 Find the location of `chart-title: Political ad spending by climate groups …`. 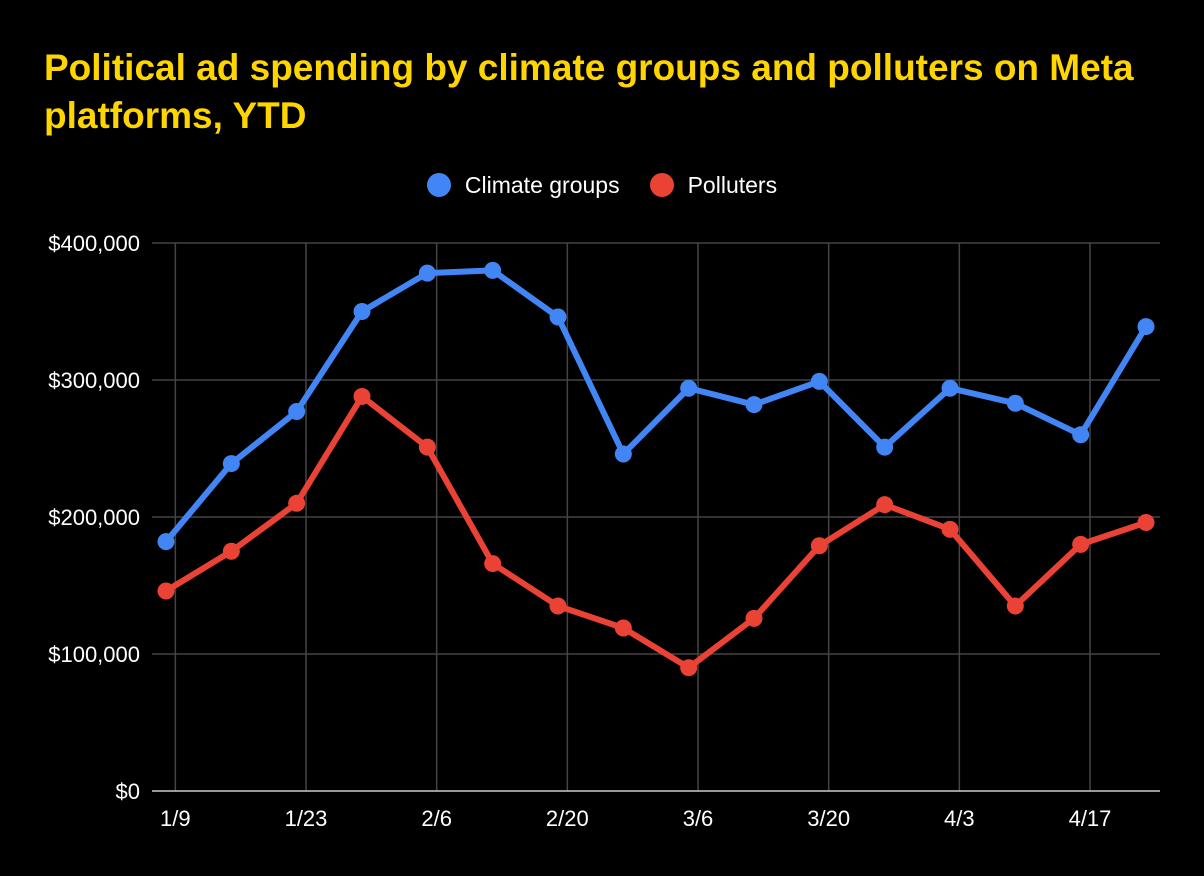

chart-title: Political ad spending by climate groups … is located at coordinates (589, 91).